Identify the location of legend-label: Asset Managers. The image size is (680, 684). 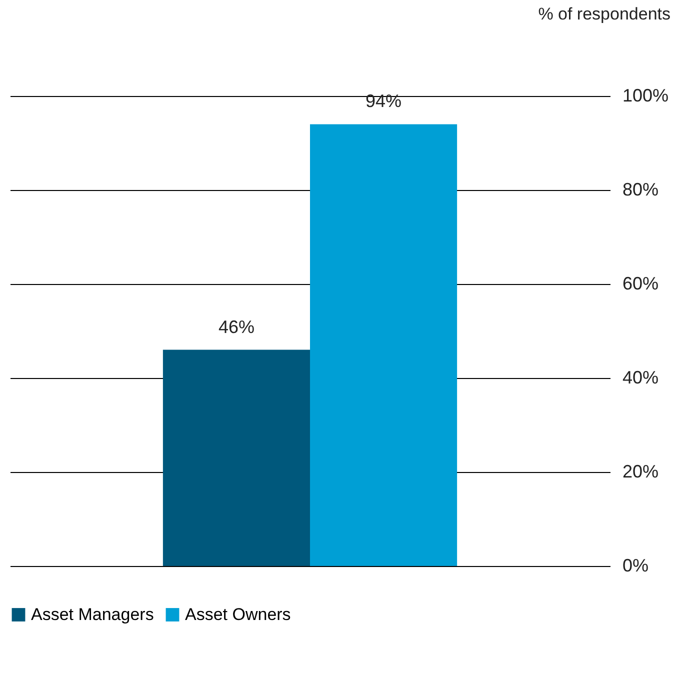
(92, 614).